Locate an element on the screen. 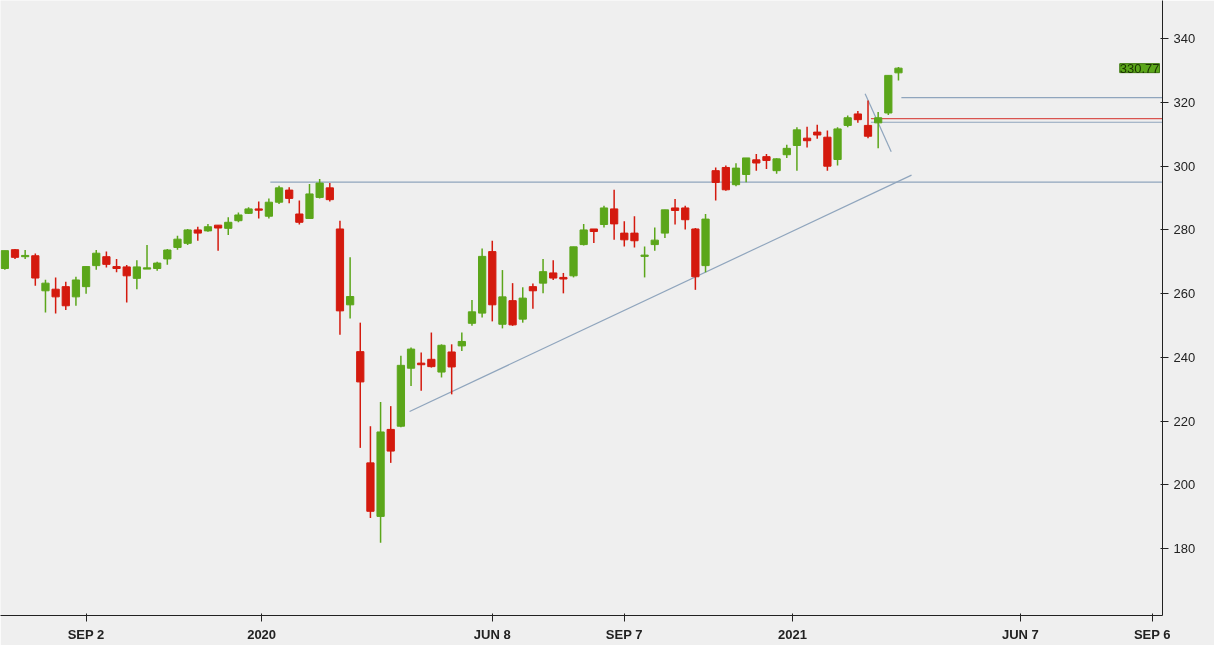 The width and height of the screenshot is (1214, 645). y-tick-label: 340 is located at coordinates (1184, 39).